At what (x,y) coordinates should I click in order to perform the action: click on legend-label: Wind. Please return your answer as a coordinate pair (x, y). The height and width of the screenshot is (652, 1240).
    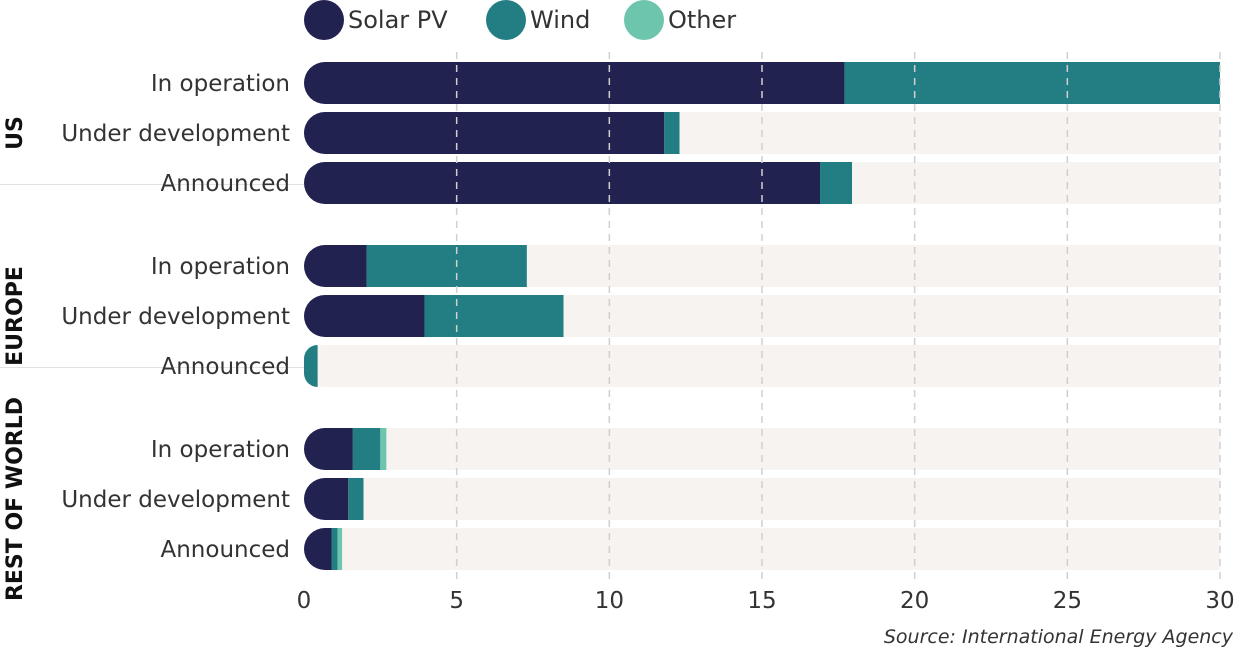
    Looking at the image, I should click on (560, 20).